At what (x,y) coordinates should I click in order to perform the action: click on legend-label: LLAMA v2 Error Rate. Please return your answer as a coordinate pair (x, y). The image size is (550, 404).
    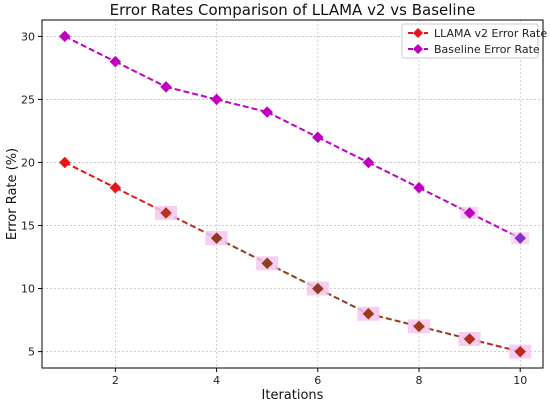
    Looking at the image, I should click on (490, 33).